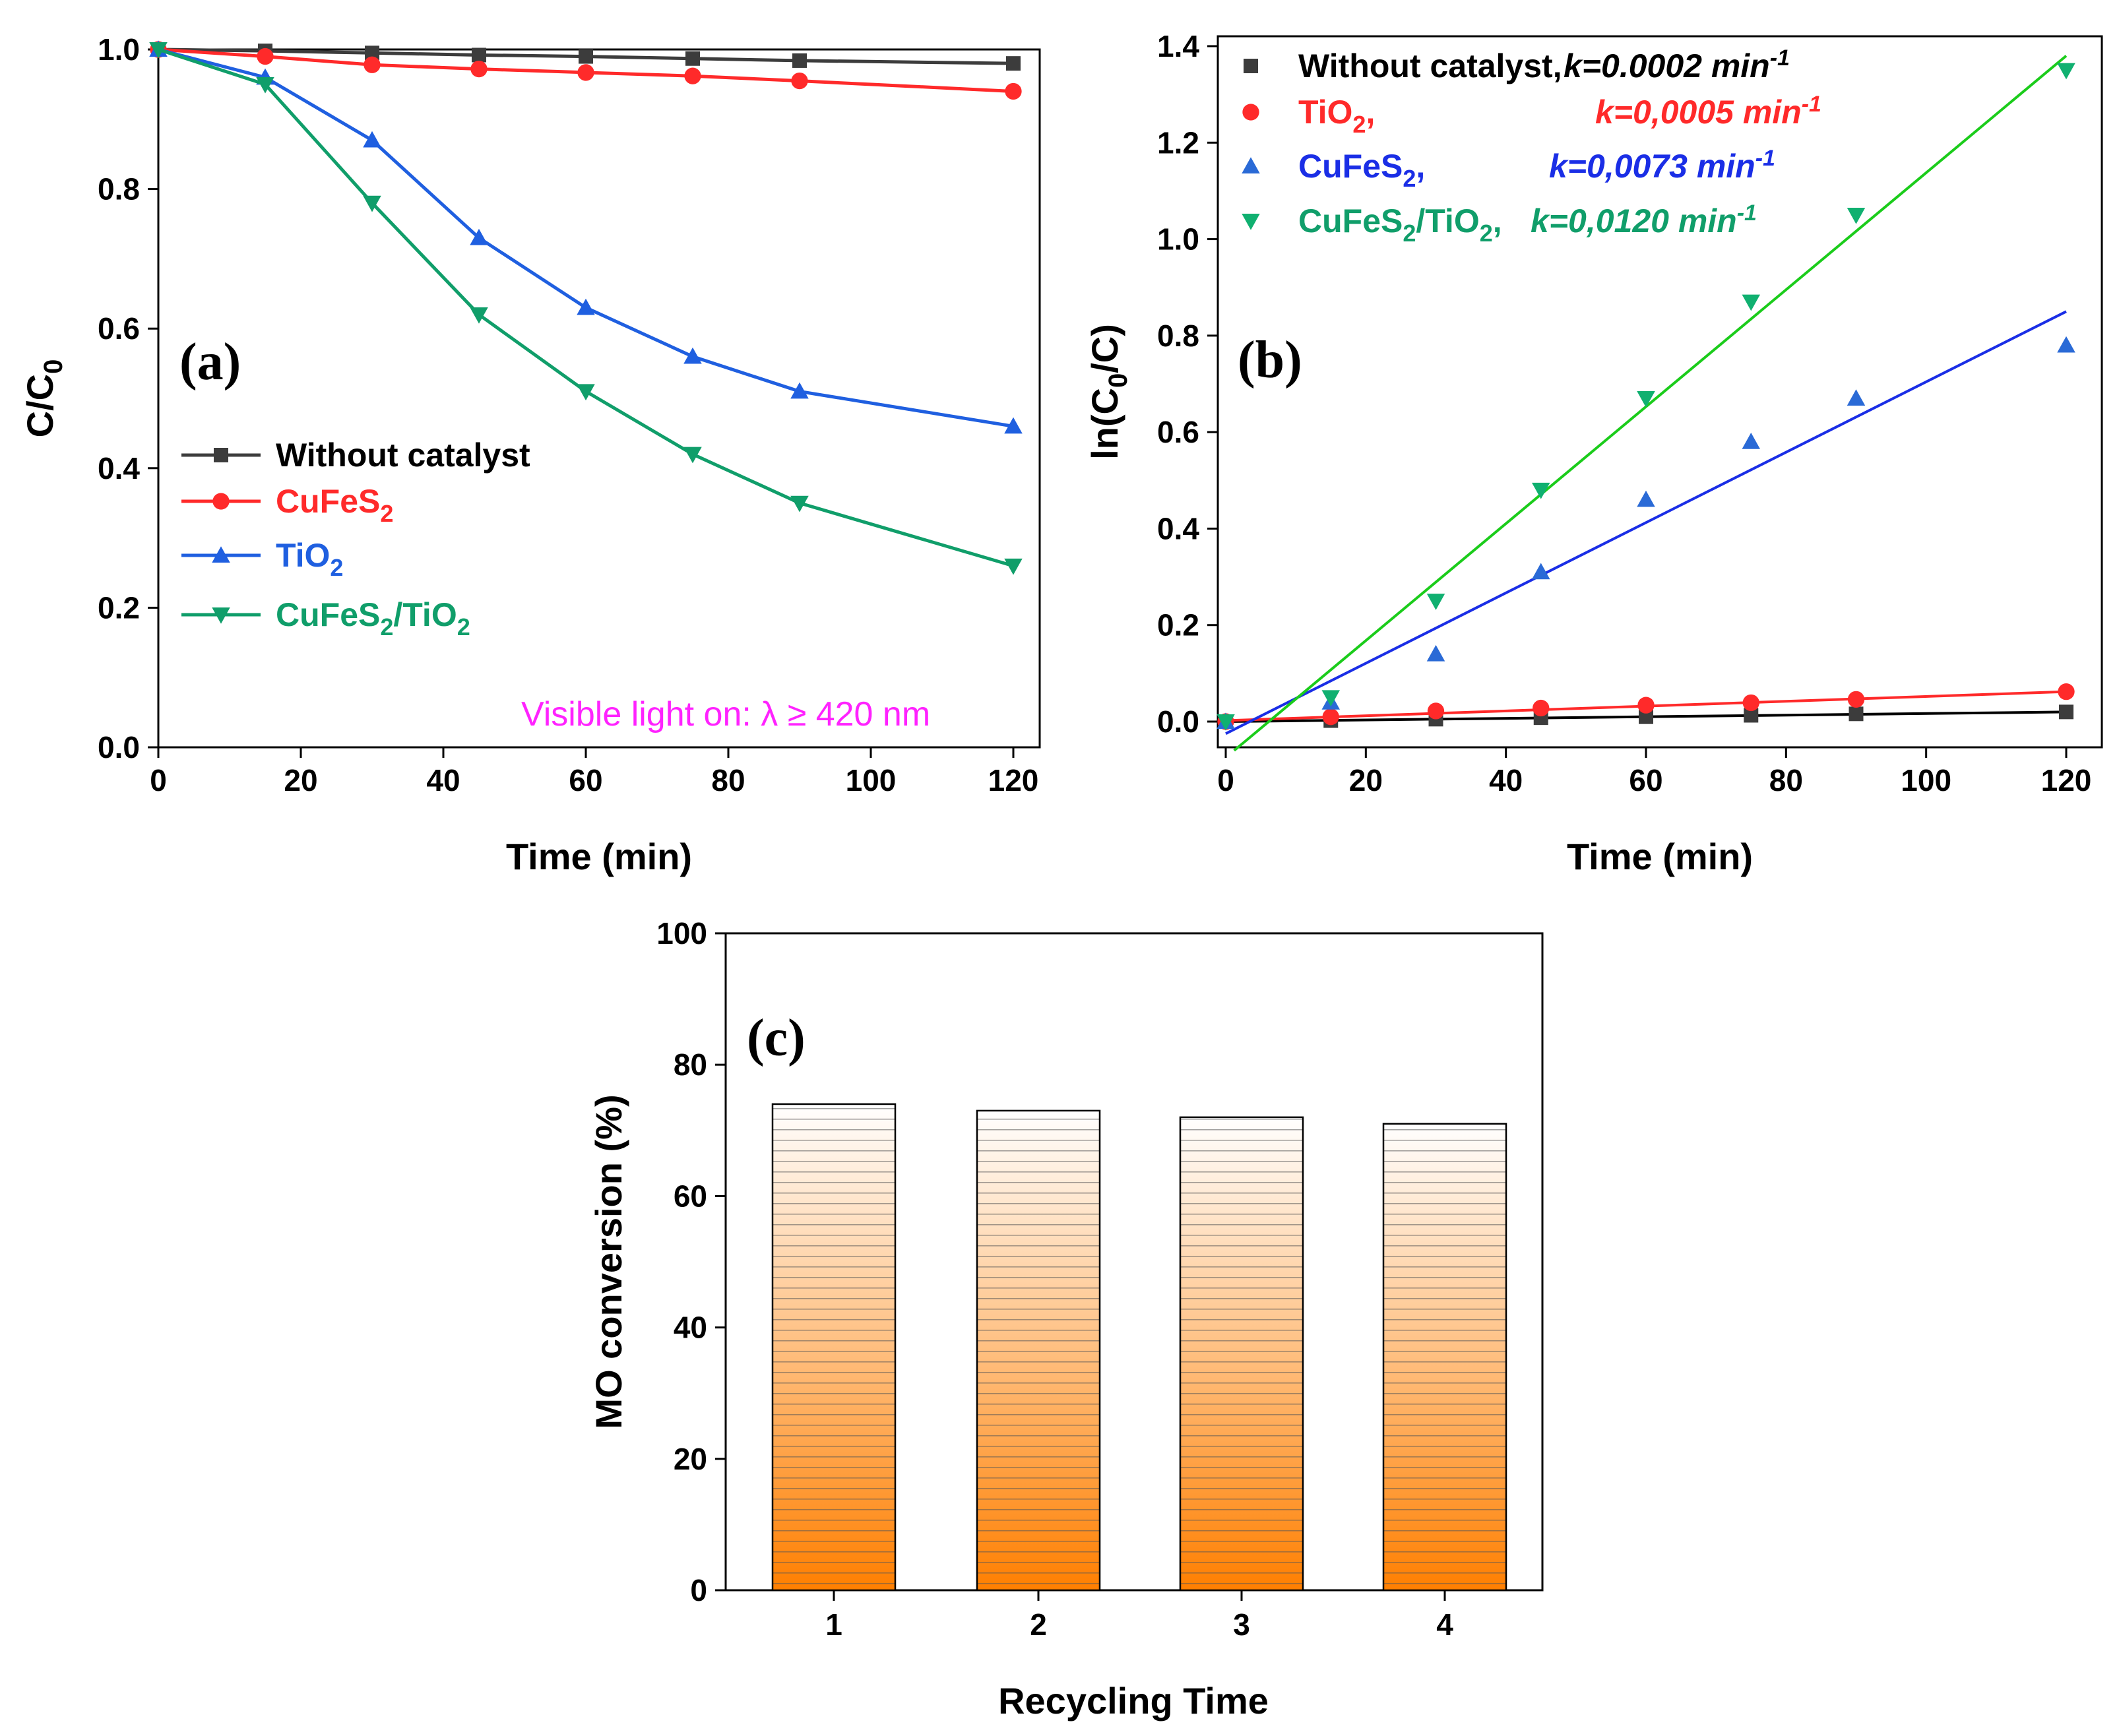  I want to click on legend-label: CuFeS2/TiO2, so click(373, 618).